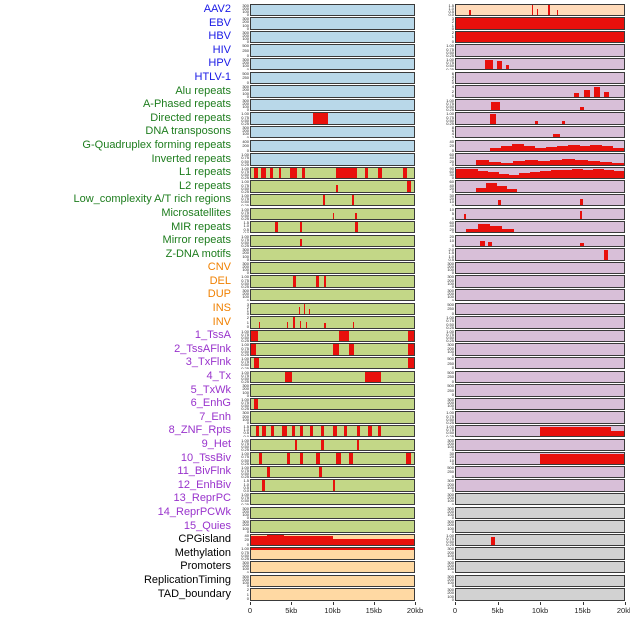 The image size is (630, 630). I want to click on track-label: INV, so click(221, 321).